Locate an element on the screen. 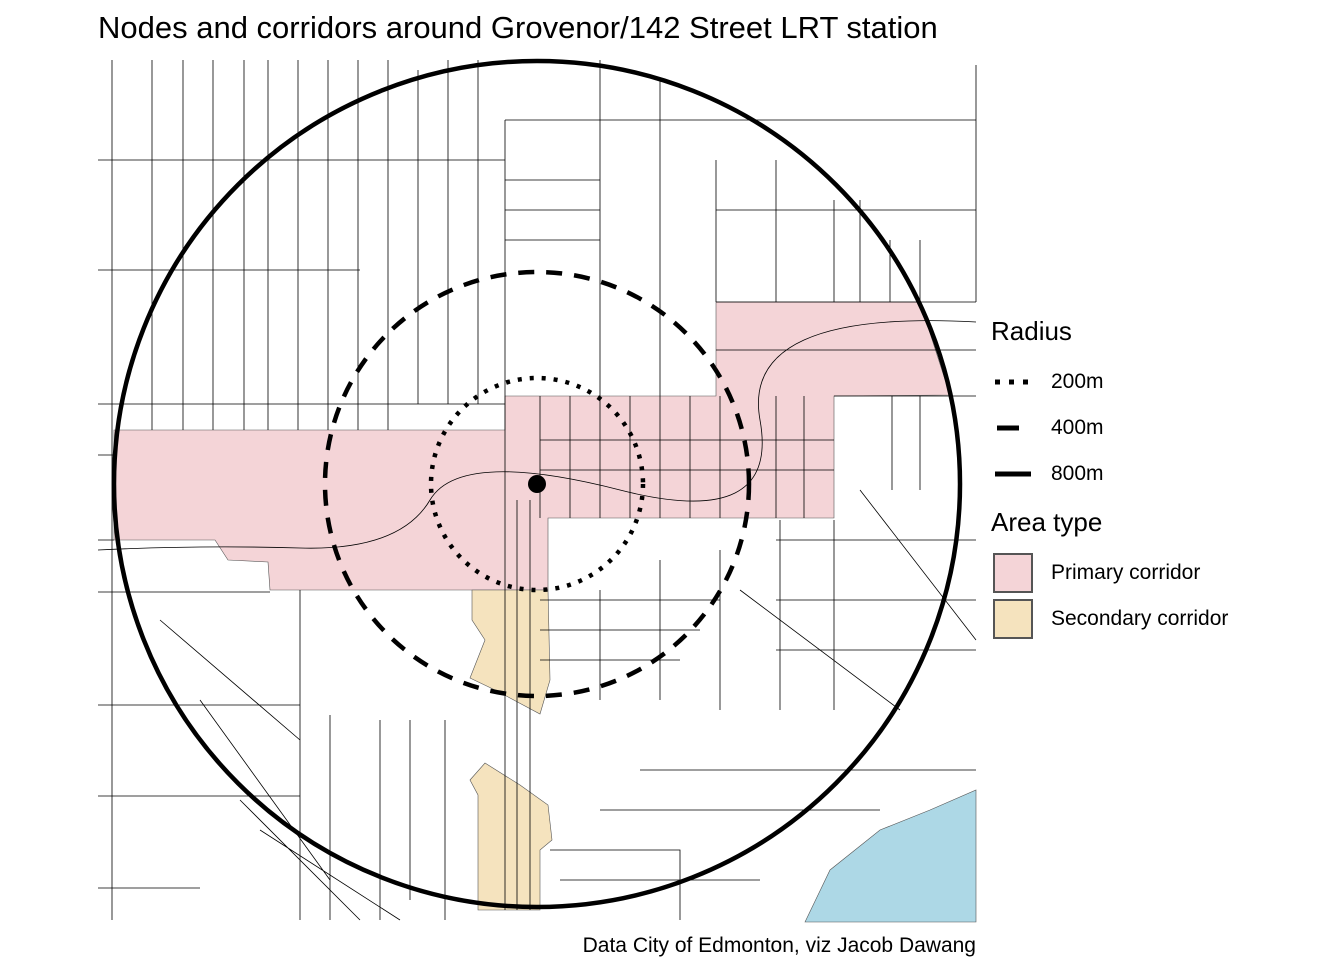 This screenshot has height=960, width=1344. solid-line-icon is located at coordinates (1013, 474).